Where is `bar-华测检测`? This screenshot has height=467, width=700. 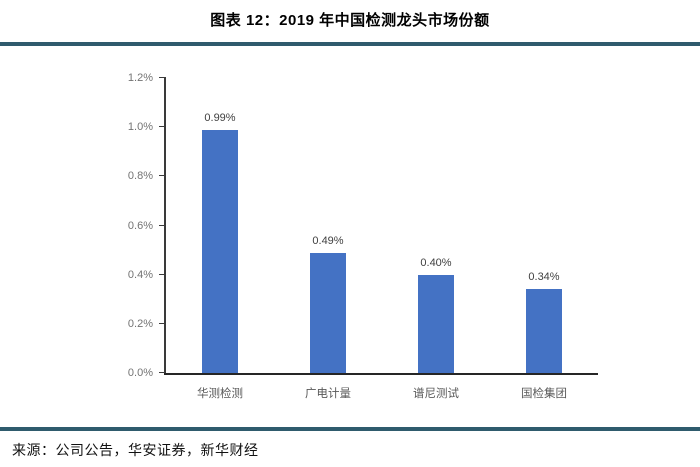 bar-华测检测 is located at coordinates (220, 251).